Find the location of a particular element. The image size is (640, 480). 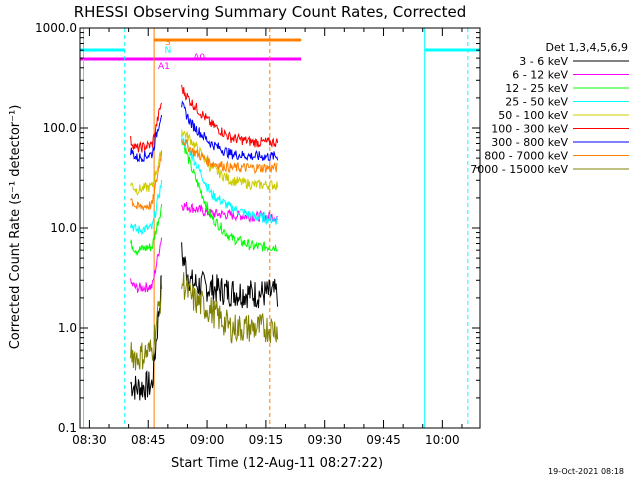

y-tick-label-1: 100.0 is located at coordinates (60, 128).